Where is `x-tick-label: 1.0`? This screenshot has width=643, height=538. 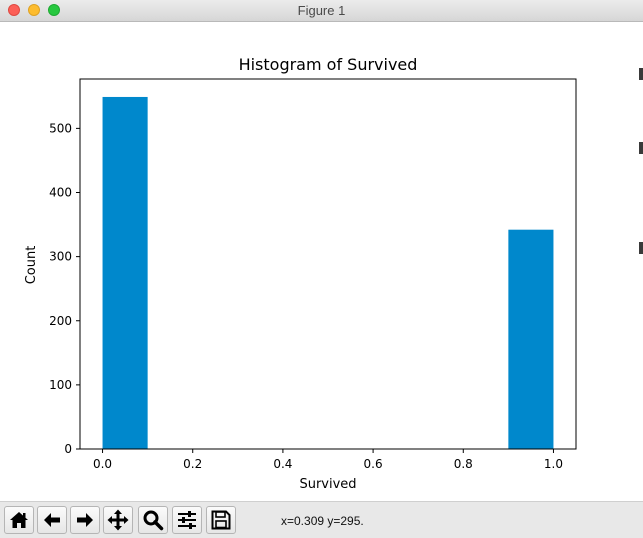
x-tick-label: 1.0 is located at coordinates (553, 464).